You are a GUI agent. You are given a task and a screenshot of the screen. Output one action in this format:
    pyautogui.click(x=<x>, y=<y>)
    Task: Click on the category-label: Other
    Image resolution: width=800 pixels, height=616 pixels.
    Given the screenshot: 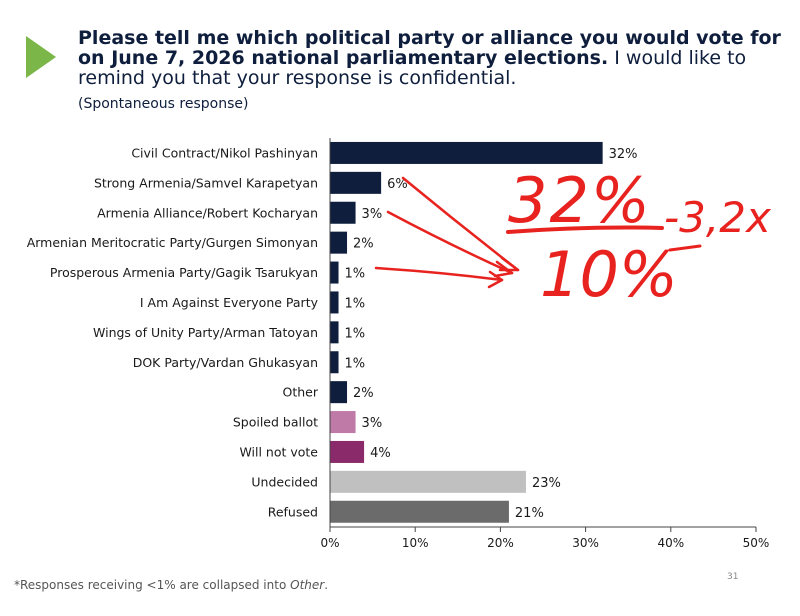 What is the action you would take?
    pyautogui.click(x=301, y=392)
    